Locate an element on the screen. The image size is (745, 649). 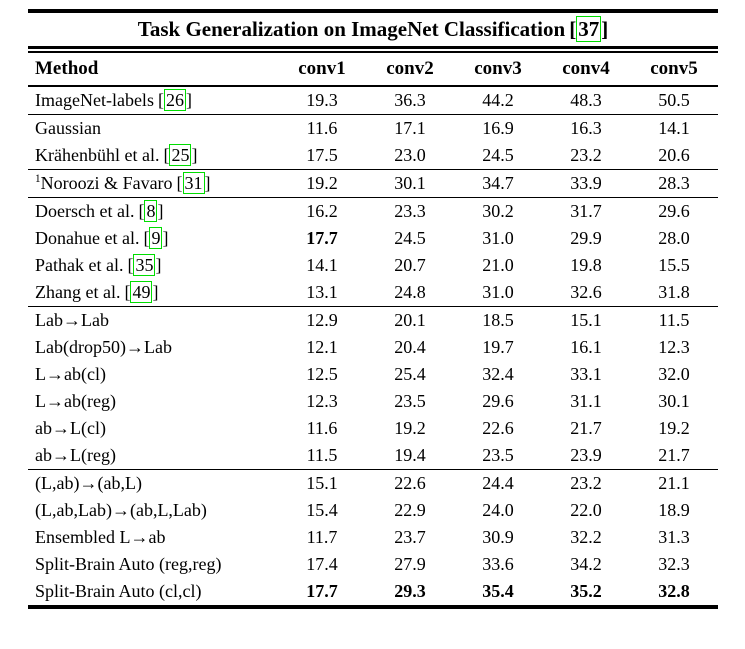
top-rule is located at coordinates (373, 11).